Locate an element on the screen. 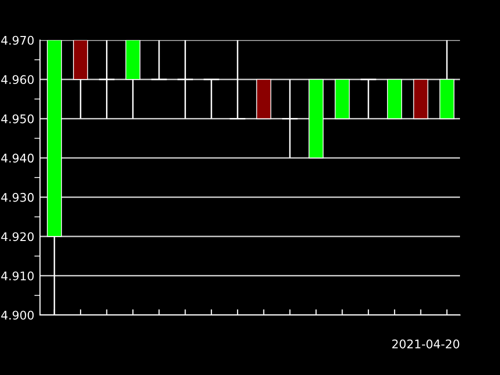  y-tick-label: 4.910 is located at coordinates (17, 275).